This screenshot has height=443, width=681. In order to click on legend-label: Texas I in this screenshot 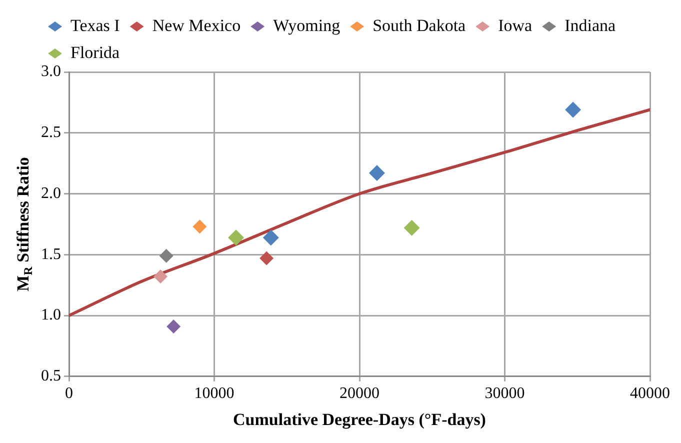, I will do `click(95, 25)`.